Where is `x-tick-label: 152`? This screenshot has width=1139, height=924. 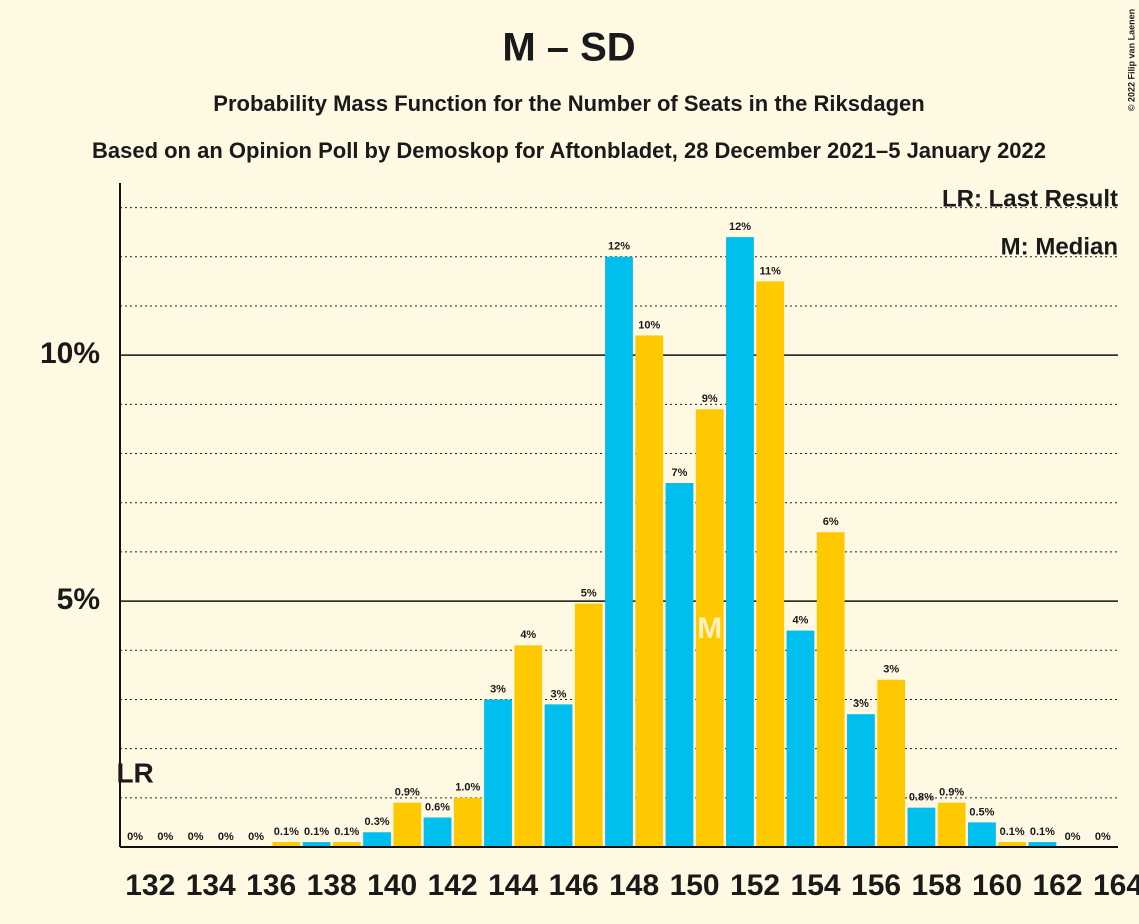 x-tick-label: 152 is located at coordinates (755, 885).